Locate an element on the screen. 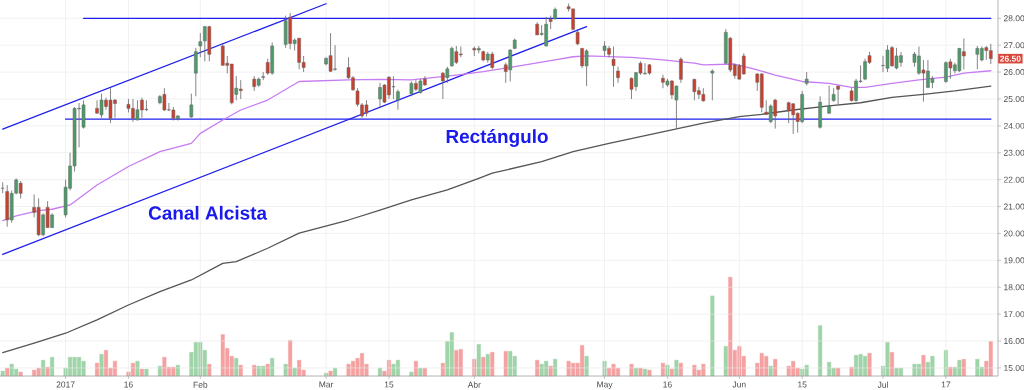 Image resolution: width=1024 pixels, height=390 pixels. y-tick-label: 15.00 is located at coordinates (1014, 367).